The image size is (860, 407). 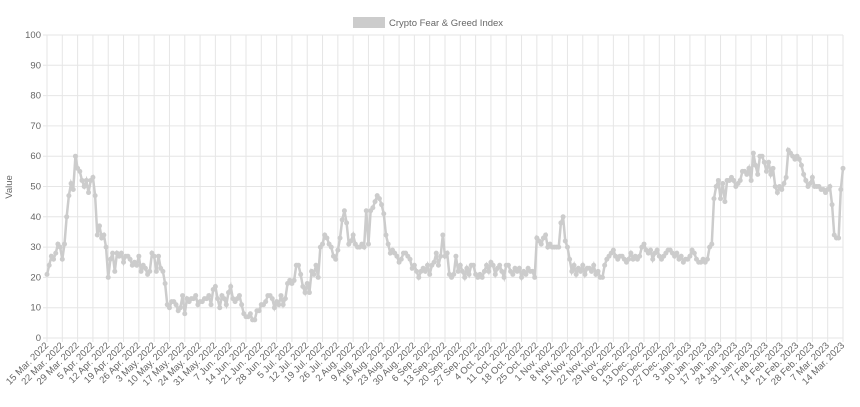 What do you see at coordinates (35, 156) in the screenshot?
I see `y-tick-label: 60` at bounding box center [35, 156].